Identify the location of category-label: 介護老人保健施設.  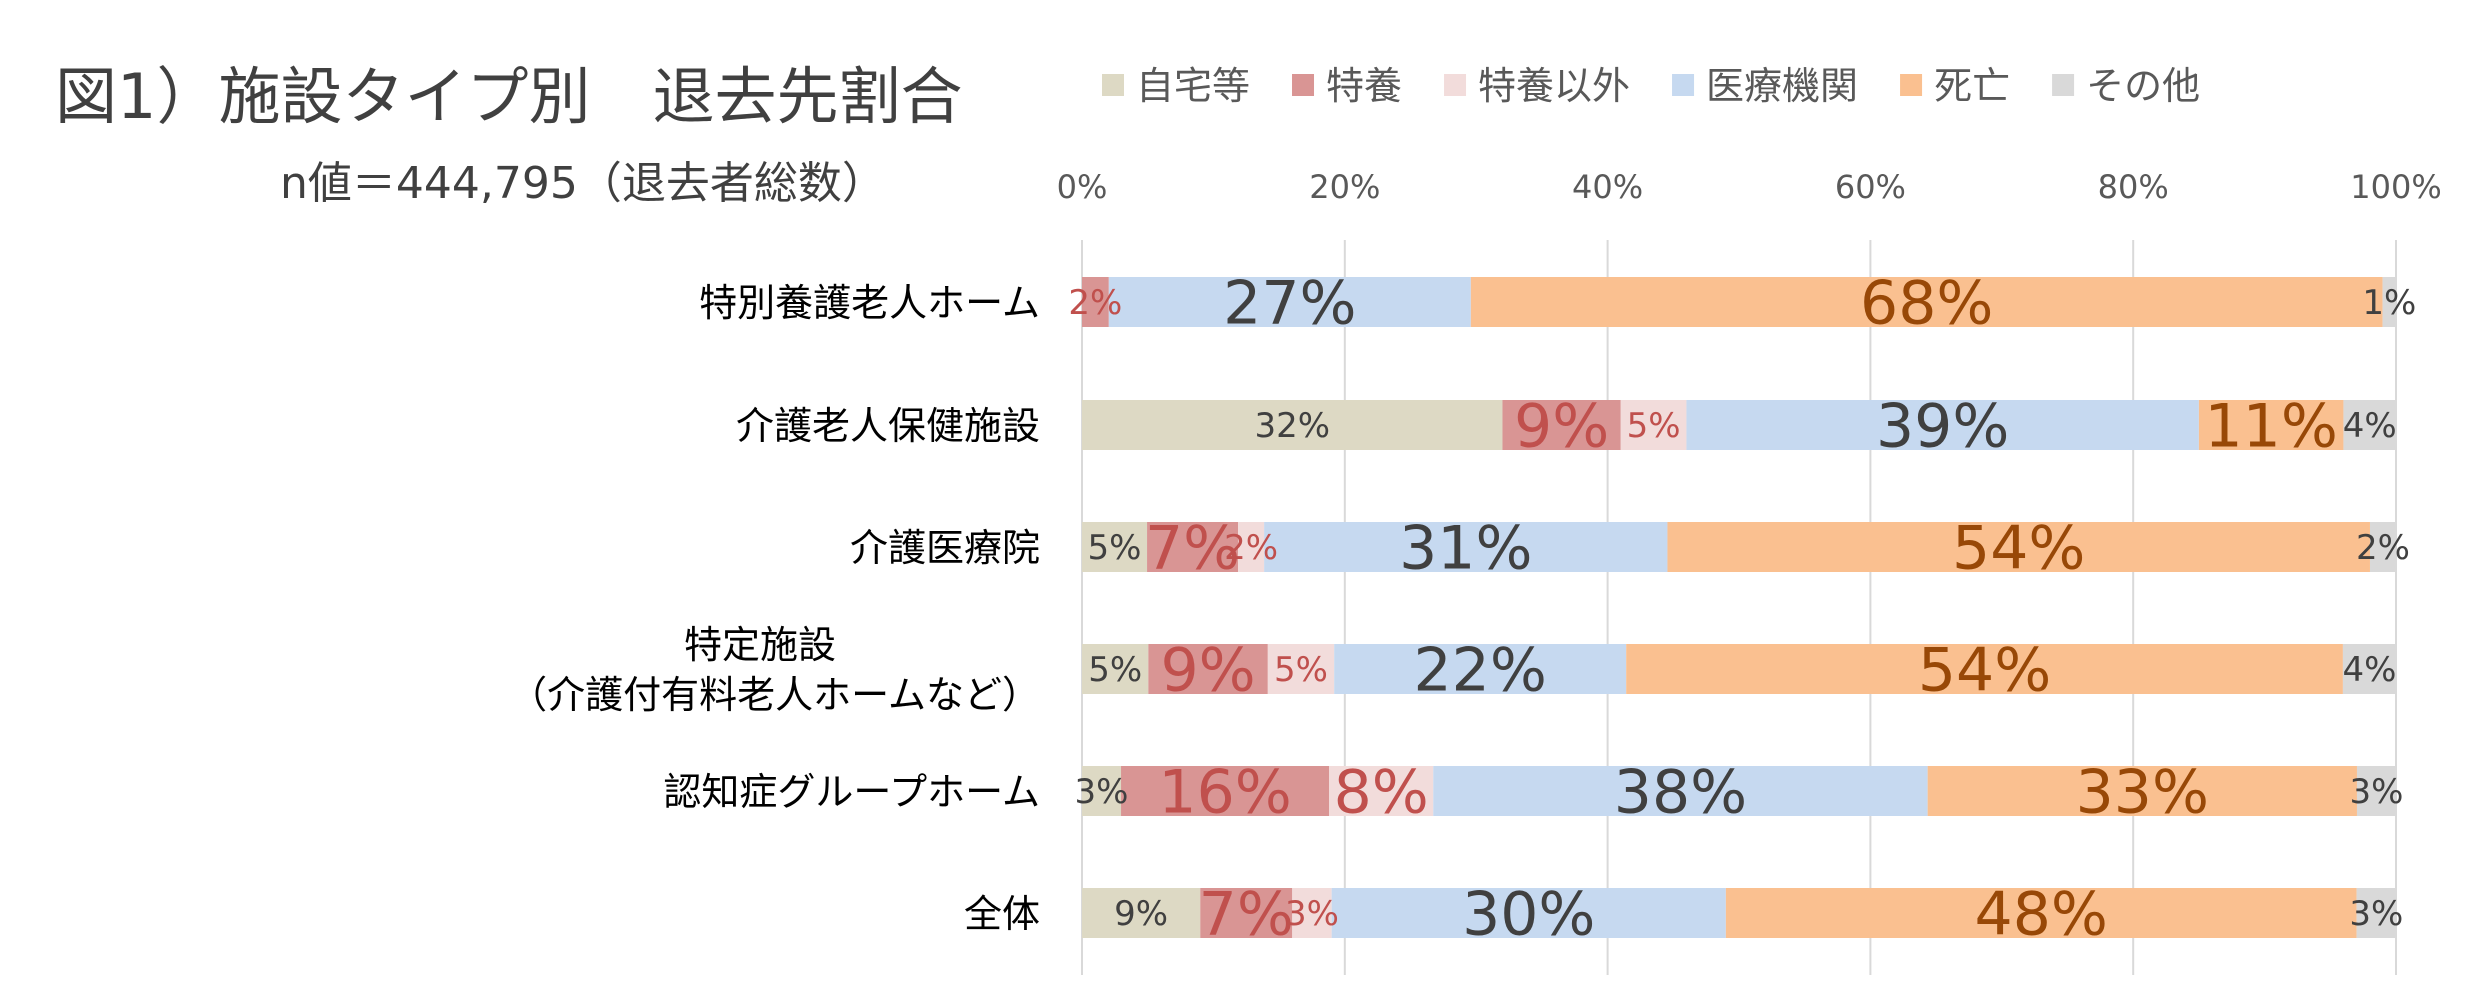
(888, 426).